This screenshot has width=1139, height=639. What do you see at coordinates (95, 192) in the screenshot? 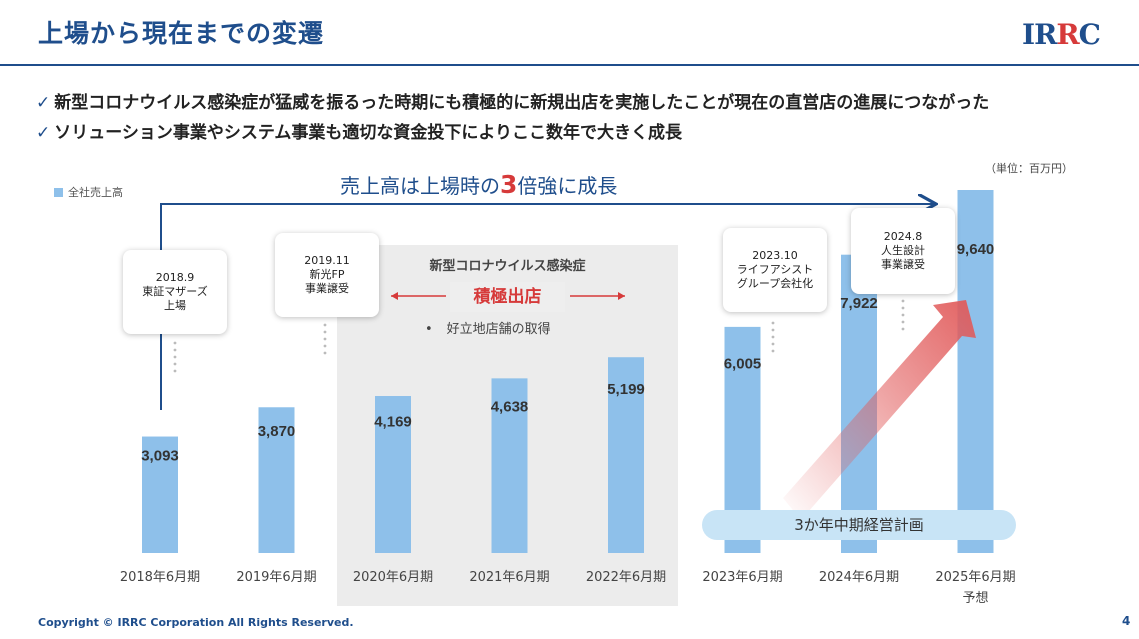
I see `legend-label: 全社売上高` at bounding box center [95, 192].